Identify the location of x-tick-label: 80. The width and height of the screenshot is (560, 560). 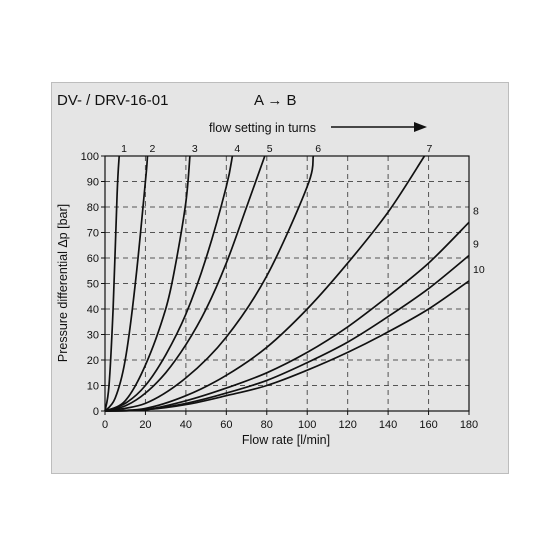
(267, 425).